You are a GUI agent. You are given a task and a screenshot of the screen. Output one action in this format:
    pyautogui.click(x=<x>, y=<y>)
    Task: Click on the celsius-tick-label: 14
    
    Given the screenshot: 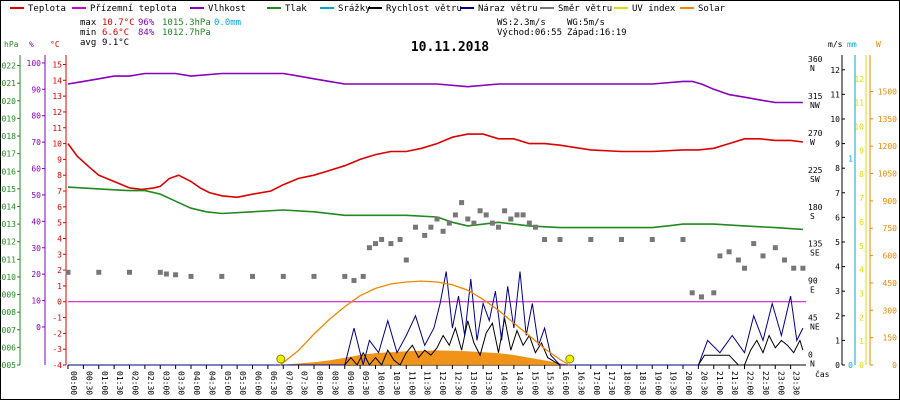 What is the action you would take?
    pyautogui.click(x=57, y=80)
    